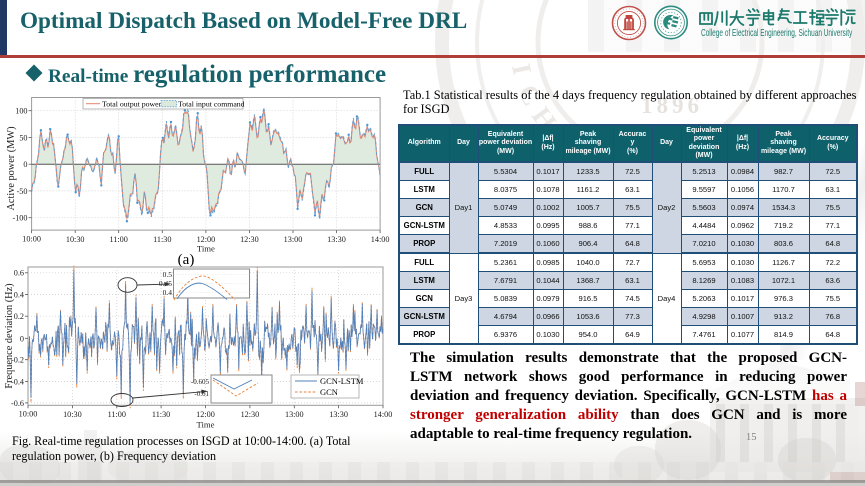 This screenshot has height=486, width=865. Describe the element at coordinates (329, 392) in the screenshot. I see `svg-text: GCN` at that location.